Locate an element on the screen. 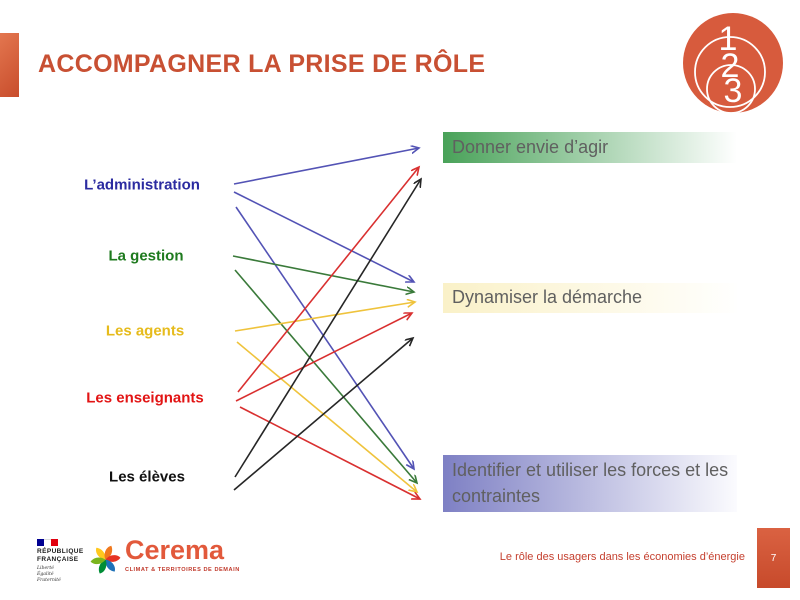 This screenshot has width=800, height=600. badge-number-1: 1 is located at coordinates (728, 39).